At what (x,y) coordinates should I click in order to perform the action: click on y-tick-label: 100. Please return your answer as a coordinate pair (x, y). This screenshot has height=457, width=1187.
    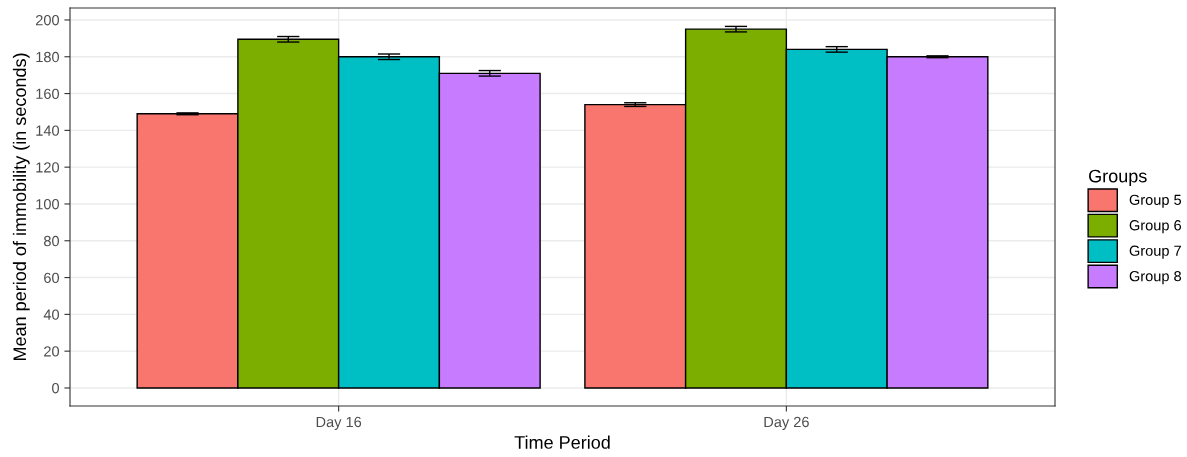
    Looking at the image, I should click on (48, 204).